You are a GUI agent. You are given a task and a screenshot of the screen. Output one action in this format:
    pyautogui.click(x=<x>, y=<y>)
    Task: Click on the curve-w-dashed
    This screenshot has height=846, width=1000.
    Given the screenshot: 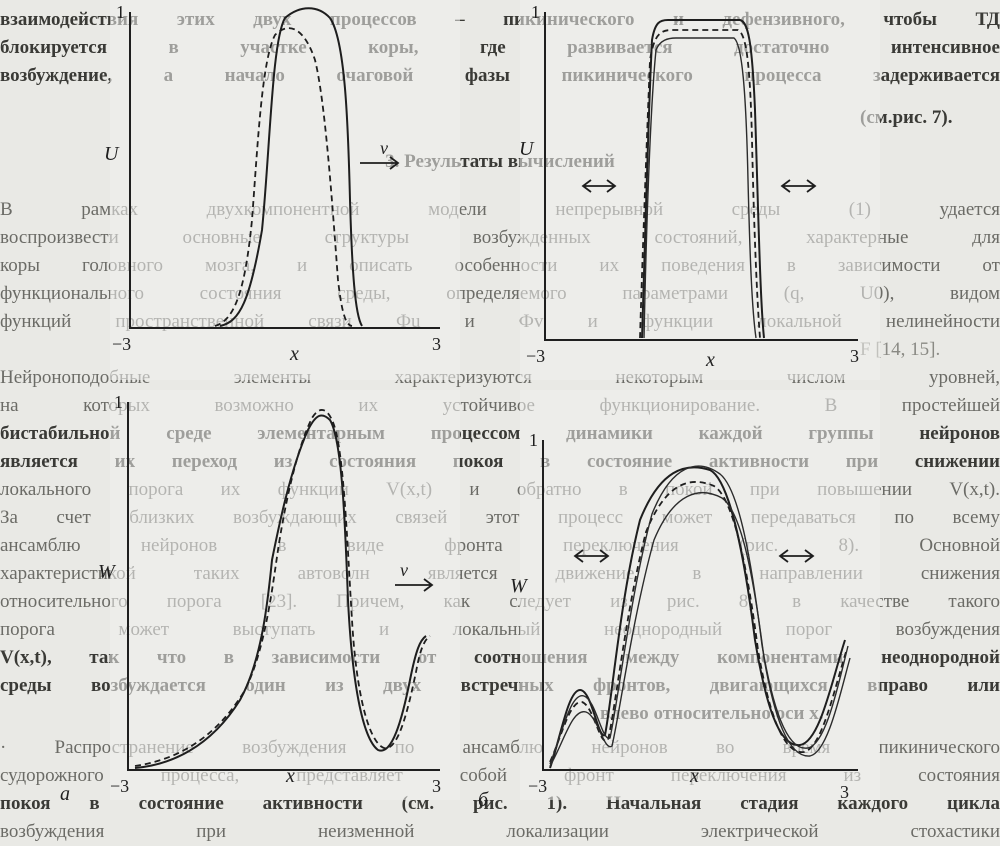 What is the action you would take?
    pyautogui.click(x=282, y=588)
    